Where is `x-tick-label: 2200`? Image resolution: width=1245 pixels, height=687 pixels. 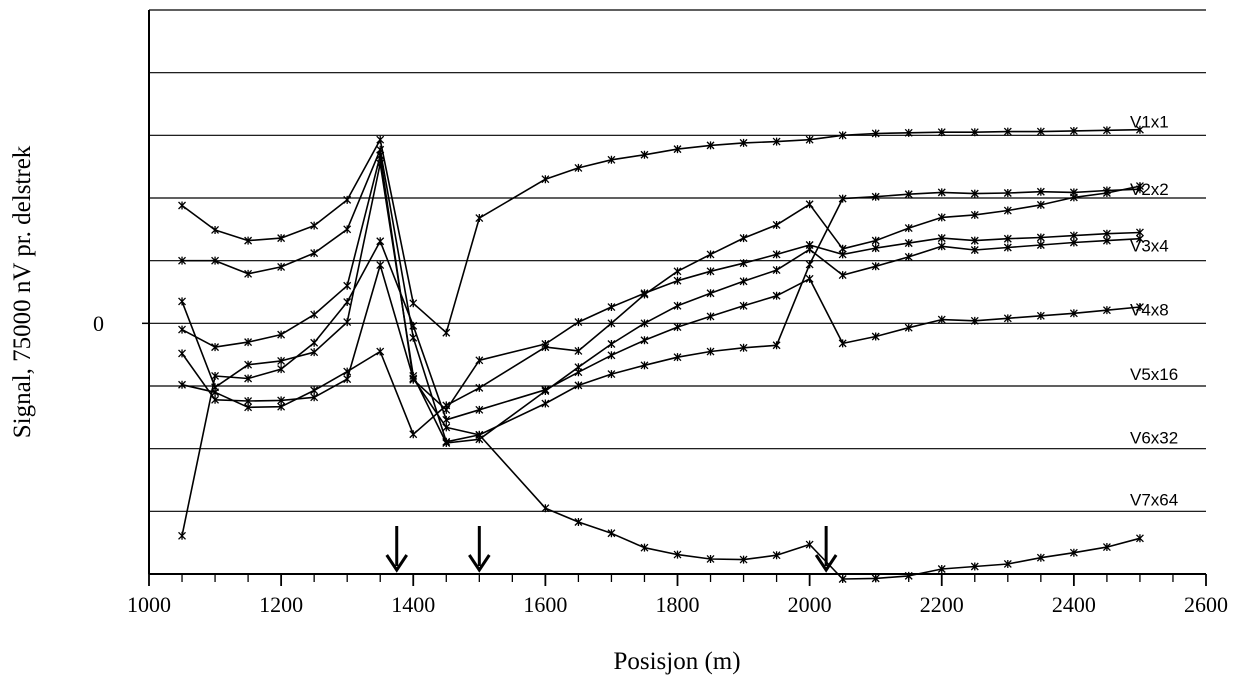 x-tick-label: 2200 is located at coordinates (942, 604).